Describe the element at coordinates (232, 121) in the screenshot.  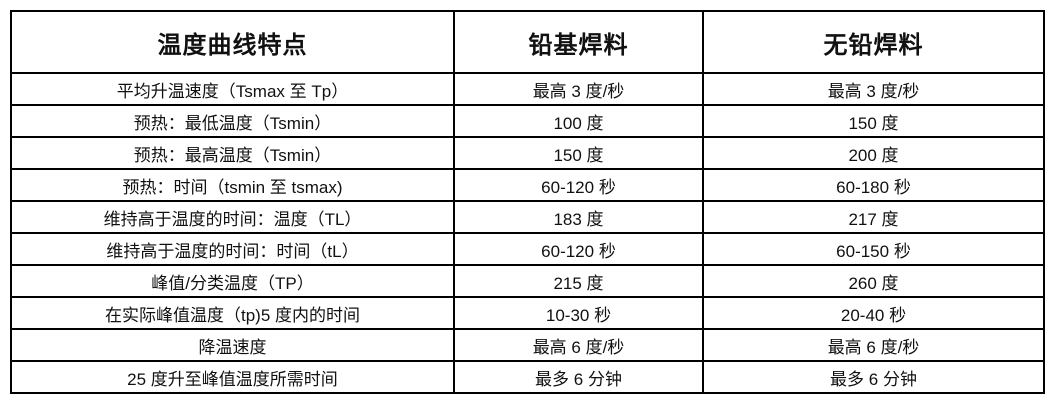
I see `feature-cell: 预热：最低温度（Tsmin）` at that location.